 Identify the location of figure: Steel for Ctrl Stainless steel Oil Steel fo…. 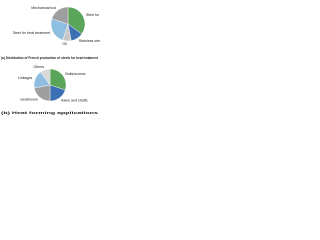
(50, 60).